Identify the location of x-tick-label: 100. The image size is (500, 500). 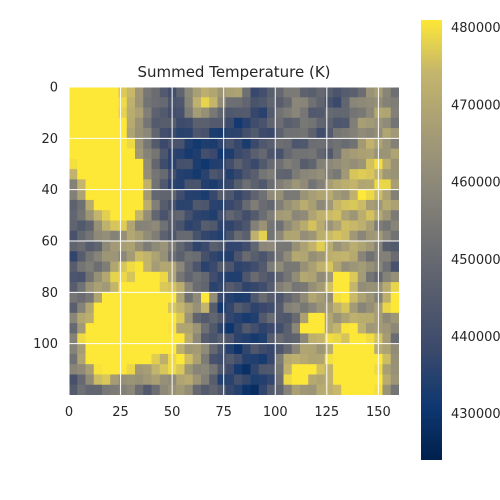
(275, 412).